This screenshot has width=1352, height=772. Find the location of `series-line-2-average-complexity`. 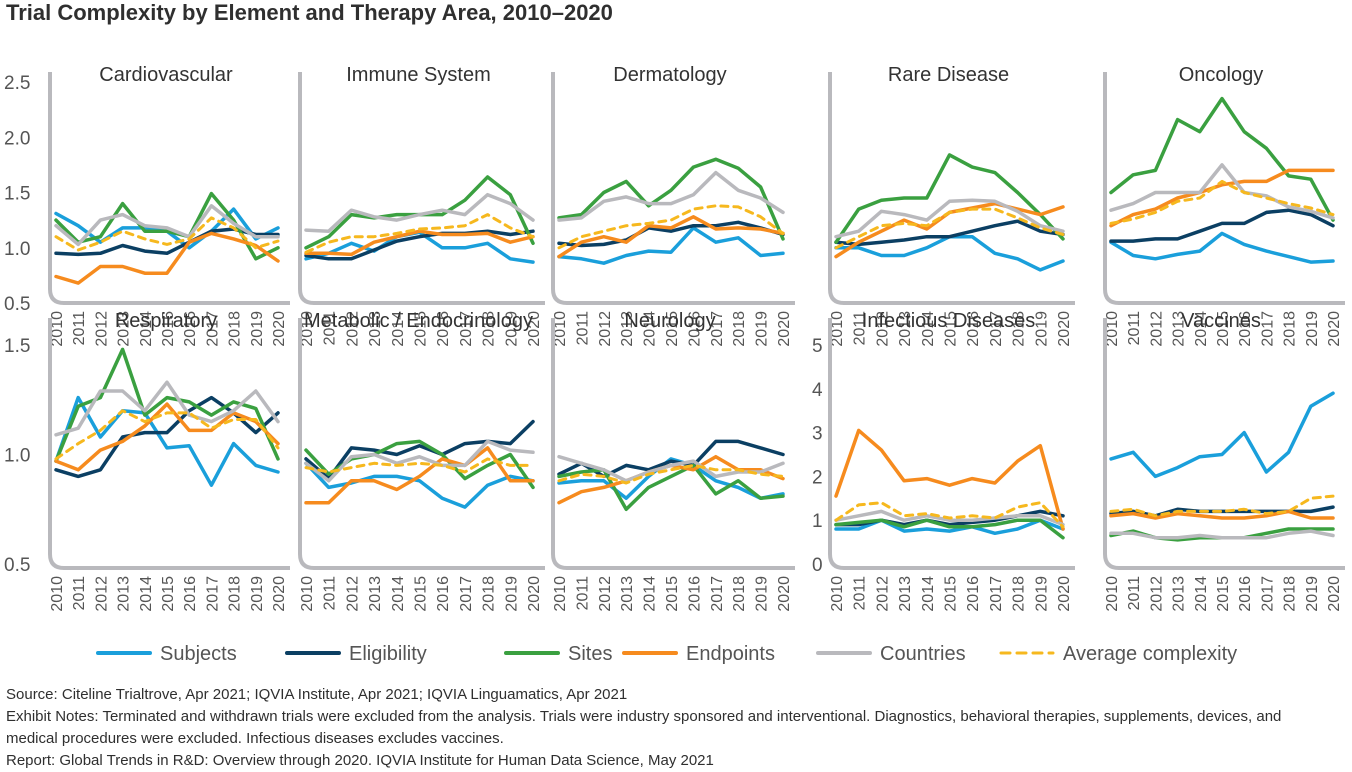

series-line-2-average-complexity is located at coordinates (671, 227).